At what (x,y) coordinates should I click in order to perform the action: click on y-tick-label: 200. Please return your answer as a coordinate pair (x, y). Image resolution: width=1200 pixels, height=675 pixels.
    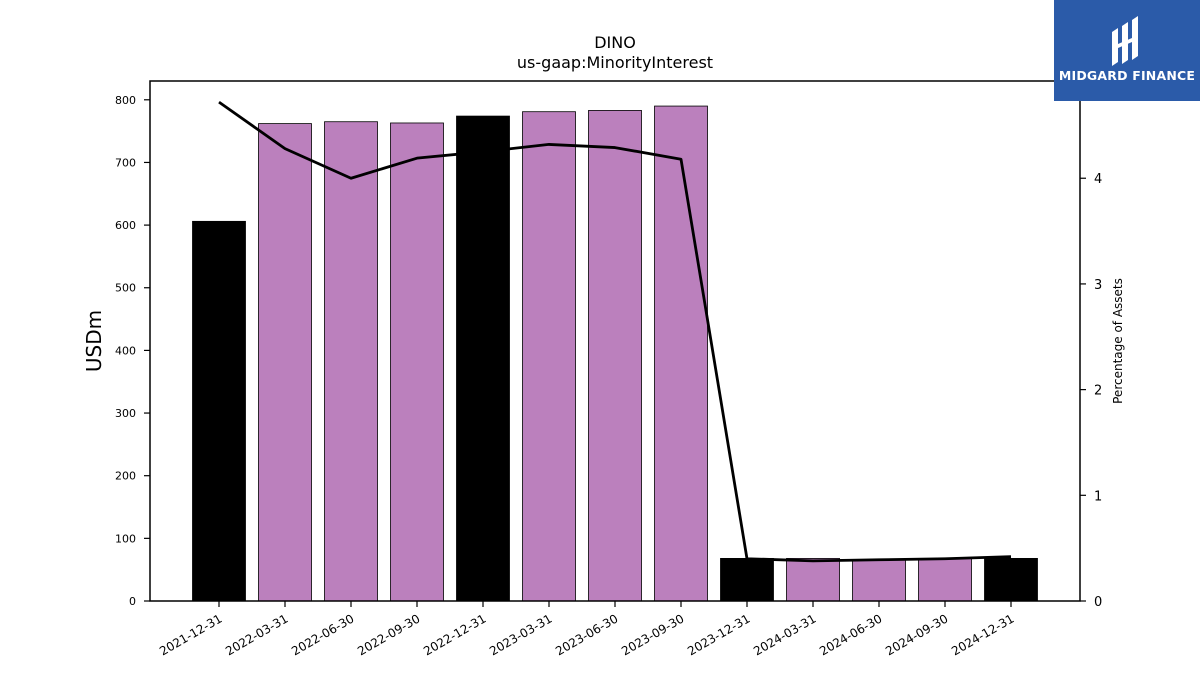
    Looking at the image, I should click on (125, 476).